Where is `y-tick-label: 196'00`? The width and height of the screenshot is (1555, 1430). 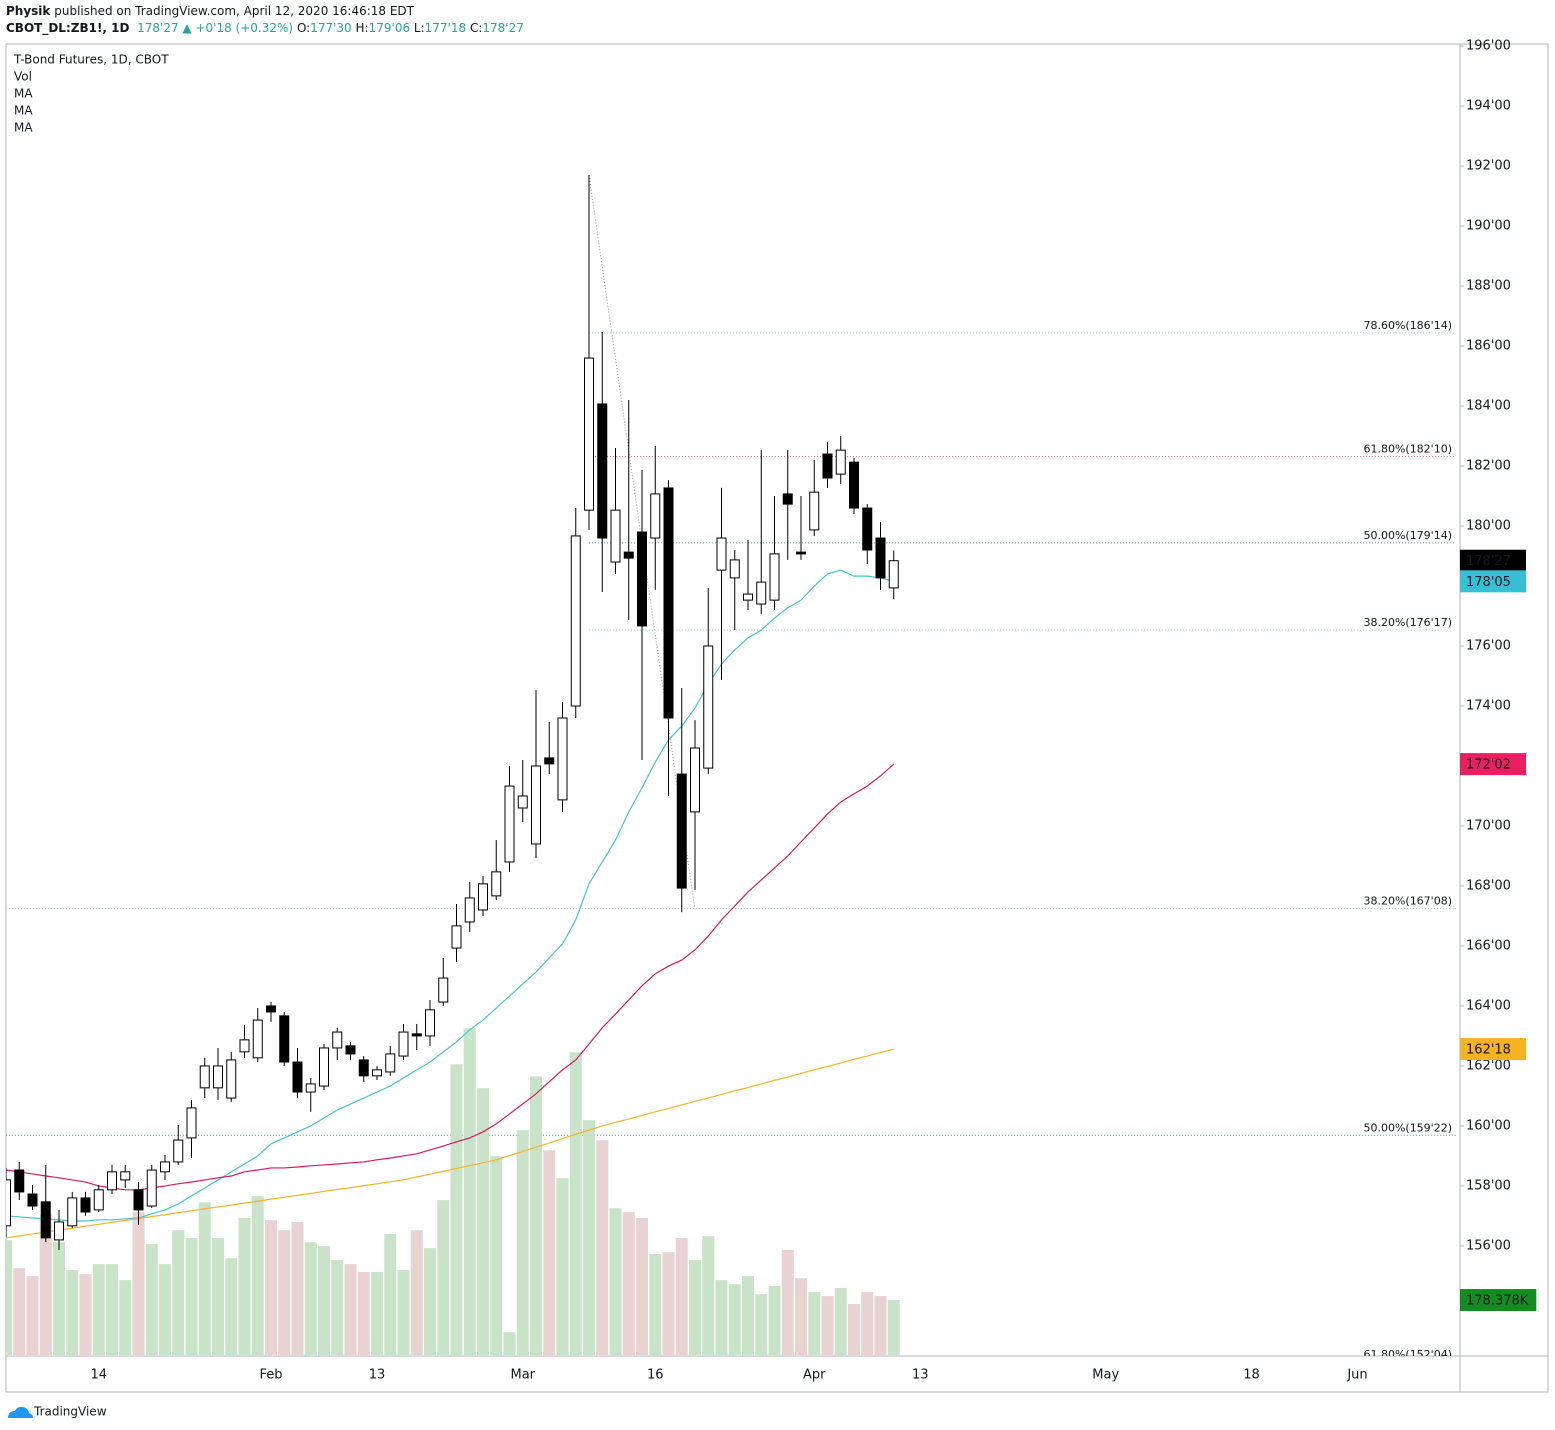
y-tick-label: 196'00 is located at coordinates (1488, 46).